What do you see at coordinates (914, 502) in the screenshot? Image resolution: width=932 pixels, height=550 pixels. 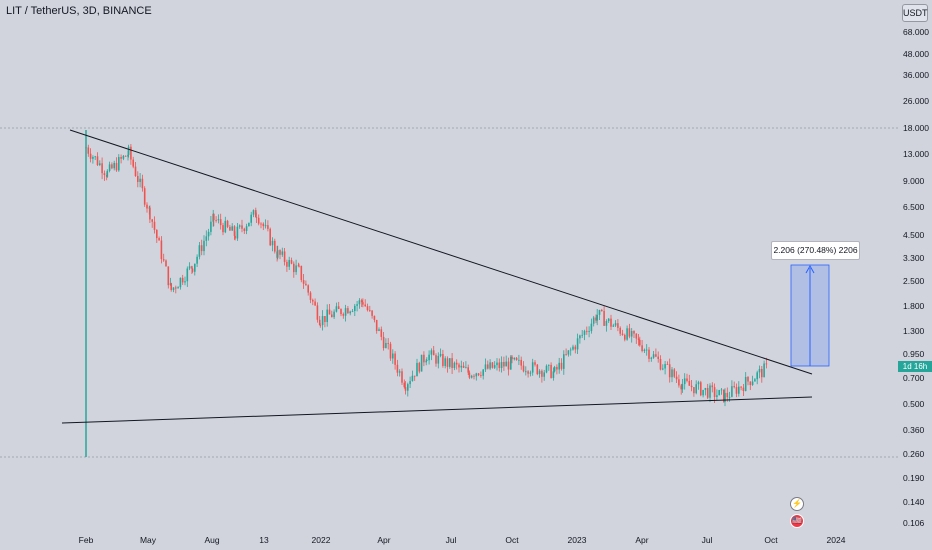 I see `y-tick-label: 0.140` at bounding box center [914, 502].